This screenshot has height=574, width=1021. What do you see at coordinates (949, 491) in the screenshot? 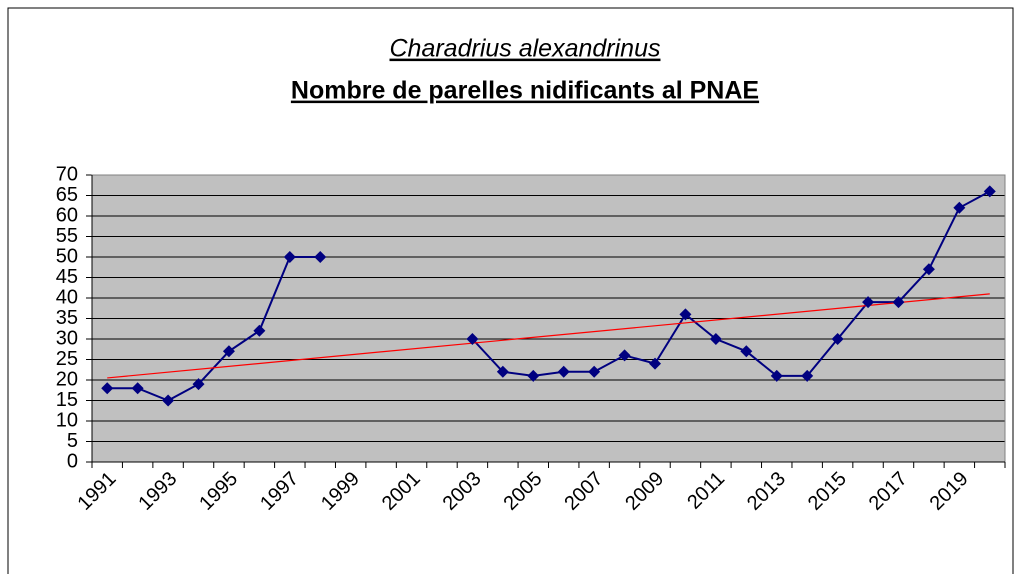
I see `x-tick-label: 2019` at bounding box center [949, 491].